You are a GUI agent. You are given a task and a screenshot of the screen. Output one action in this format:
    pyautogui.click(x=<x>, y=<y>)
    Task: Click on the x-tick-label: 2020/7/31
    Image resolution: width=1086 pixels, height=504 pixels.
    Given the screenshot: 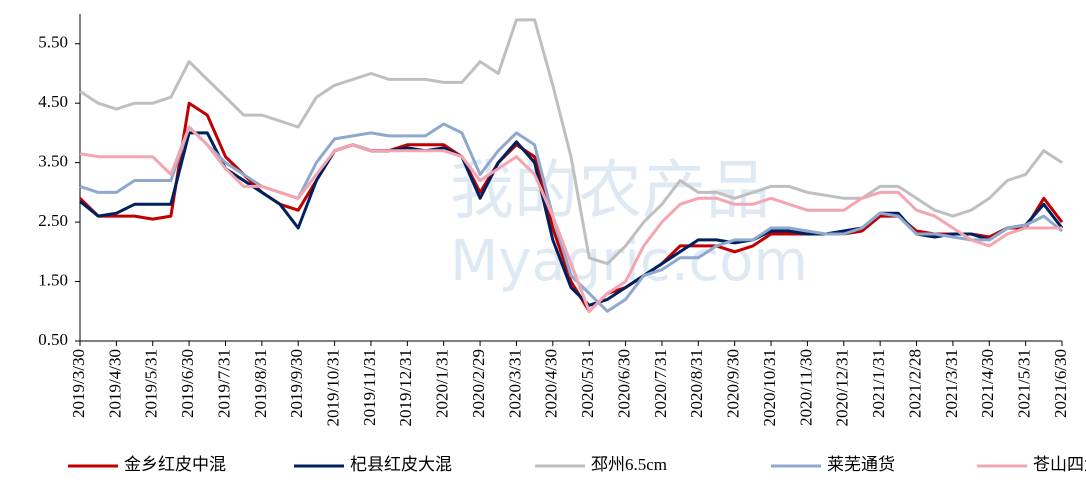 What is the action you would take?
    pyautogui.click(x=660, y=383)
    